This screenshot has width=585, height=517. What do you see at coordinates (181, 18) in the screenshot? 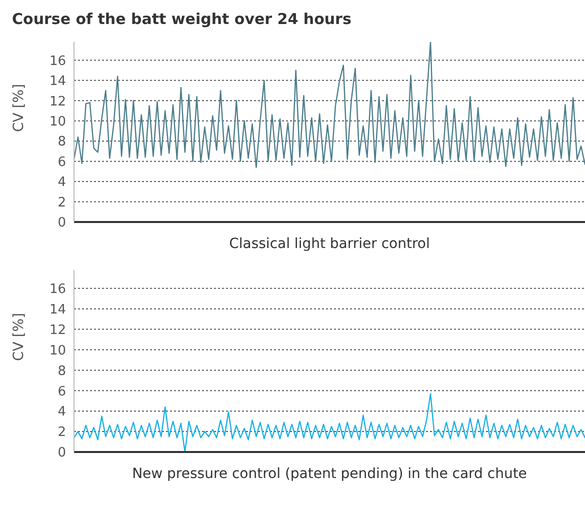
I see `chart-title: Course of the batt weight over 24 hours` at bounding box center [181, 18].